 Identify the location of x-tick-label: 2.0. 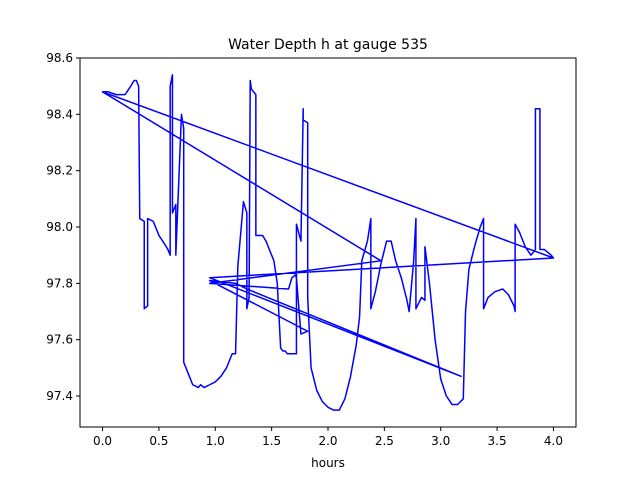
(327, 441).